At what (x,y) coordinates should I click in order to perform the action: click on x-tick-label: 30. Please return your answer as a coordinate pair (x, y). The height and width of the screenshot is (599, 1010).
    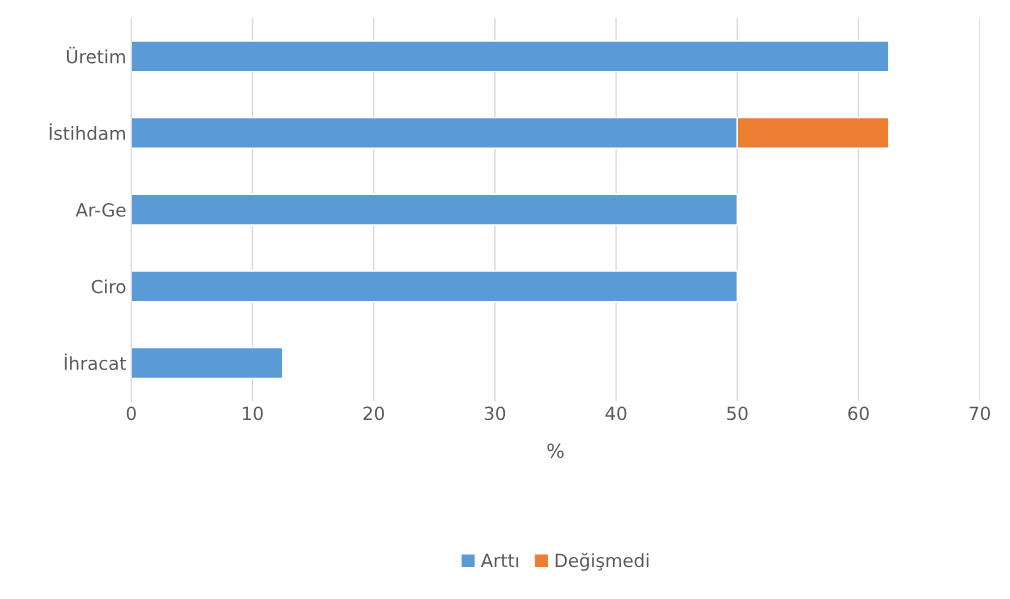
    Looking at the image, I should click on (495, 413).